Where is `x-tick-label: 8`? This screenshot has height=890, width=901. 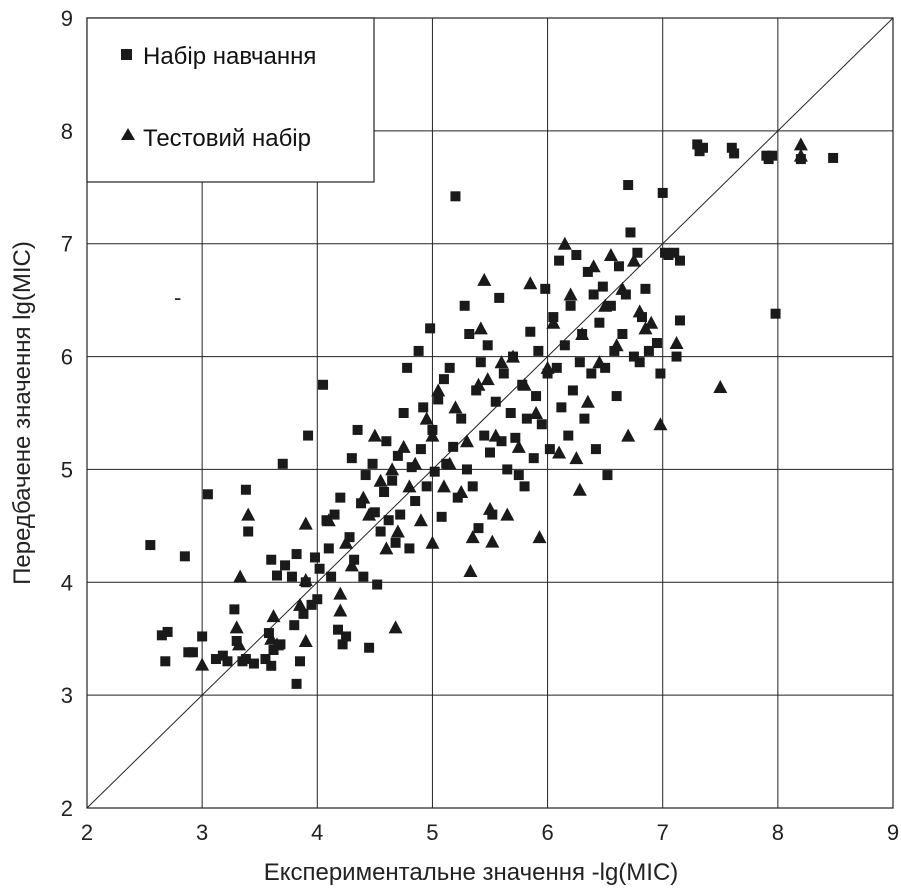 x-tick-label: 8 is located at coordinates (778, 832).